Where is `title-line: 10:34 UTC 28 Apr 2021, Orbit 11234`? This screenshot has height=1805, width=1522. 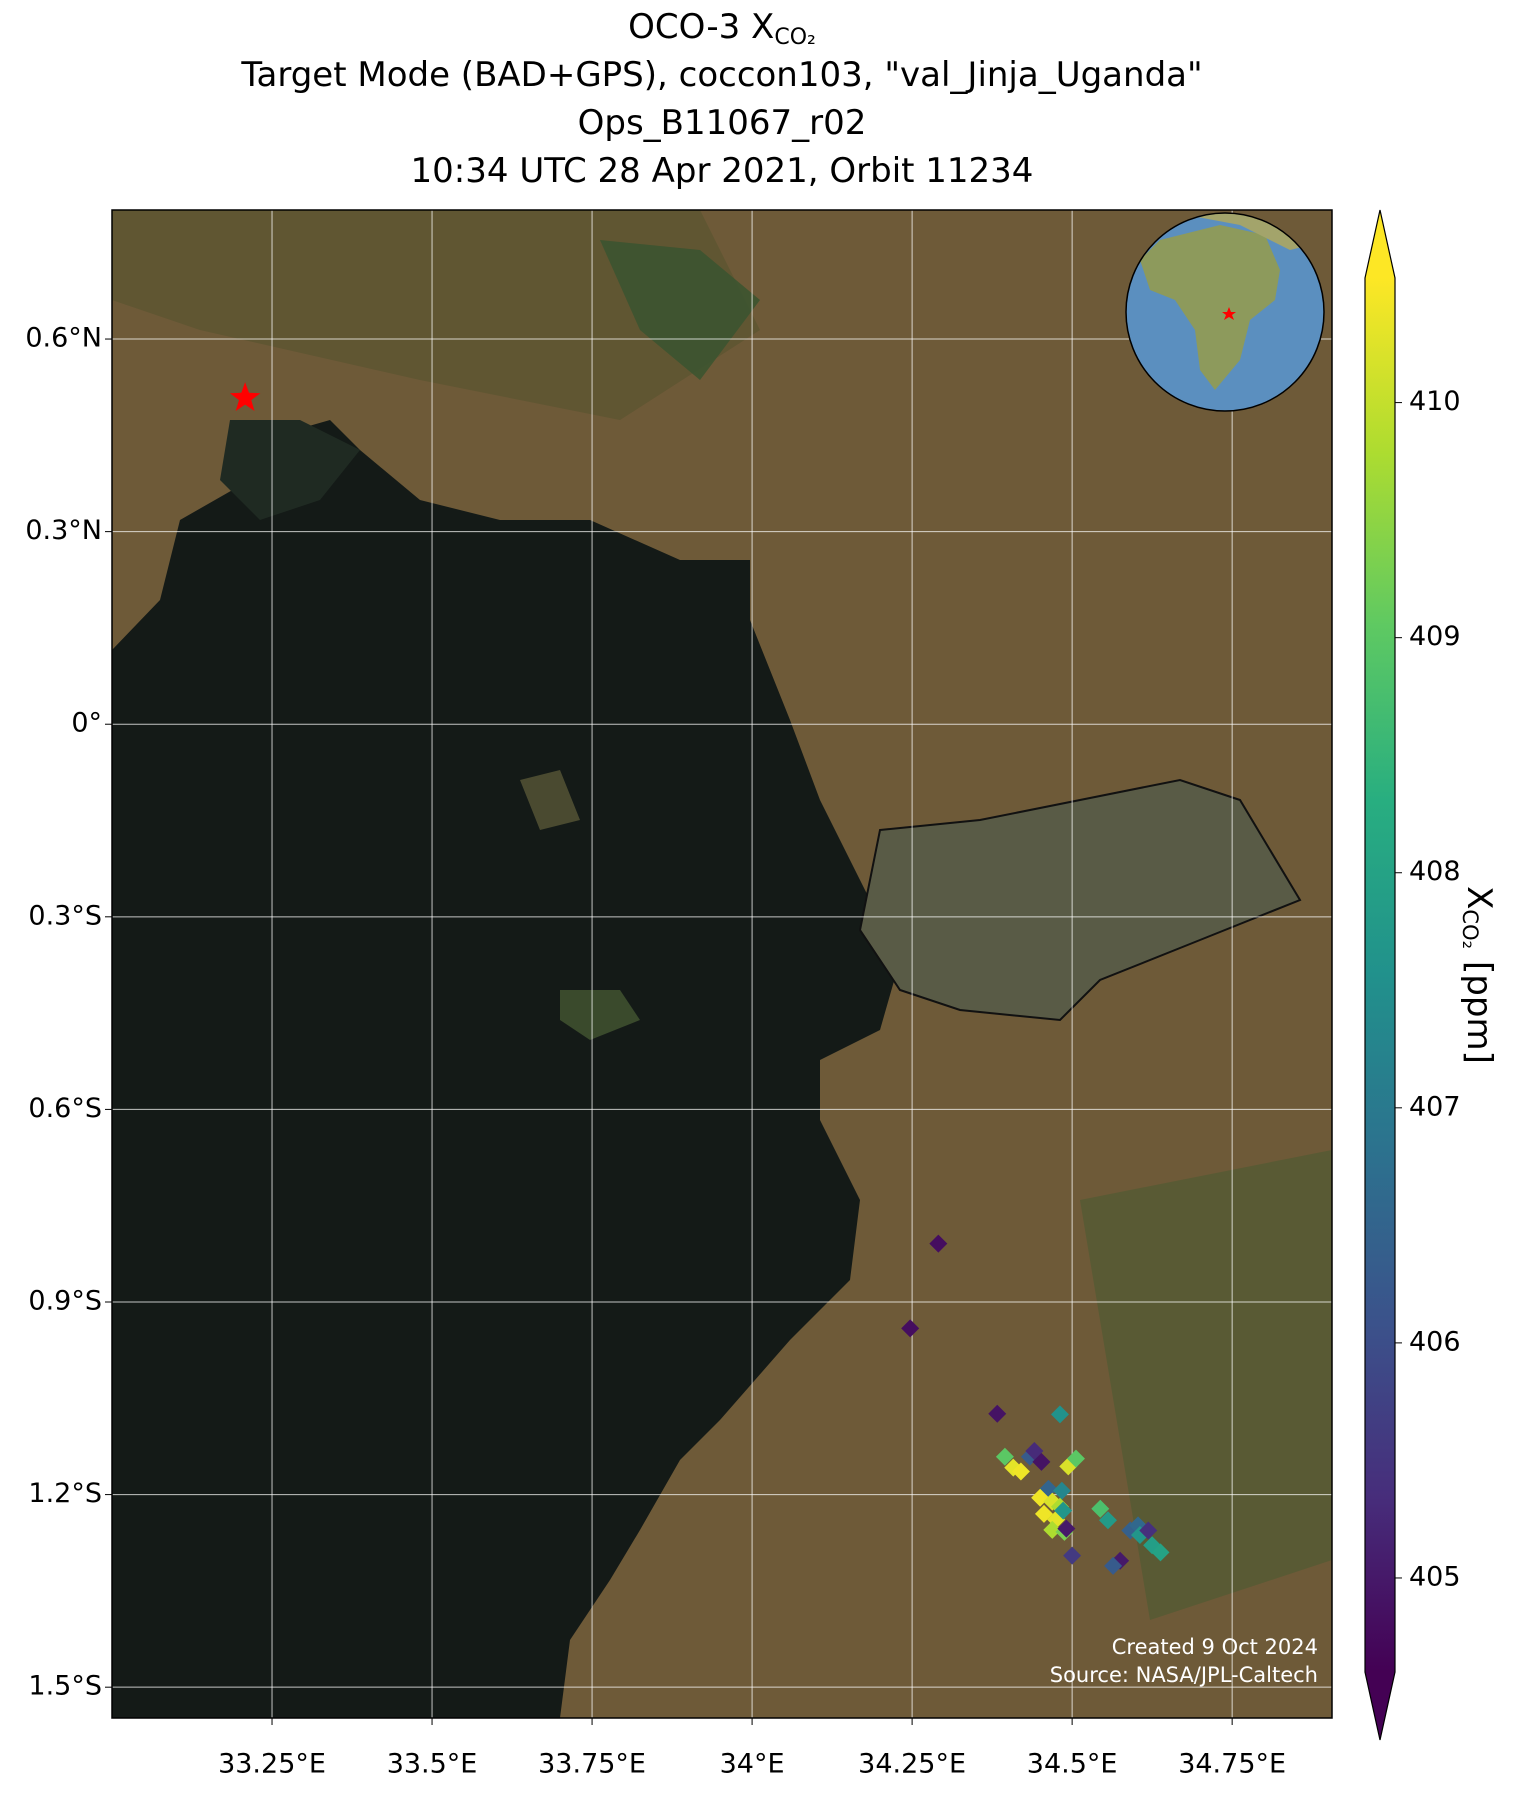 title-line: 10:34 UTC 28 Apr 2021, Orbit 11234 is located at coordinates (722, 171).